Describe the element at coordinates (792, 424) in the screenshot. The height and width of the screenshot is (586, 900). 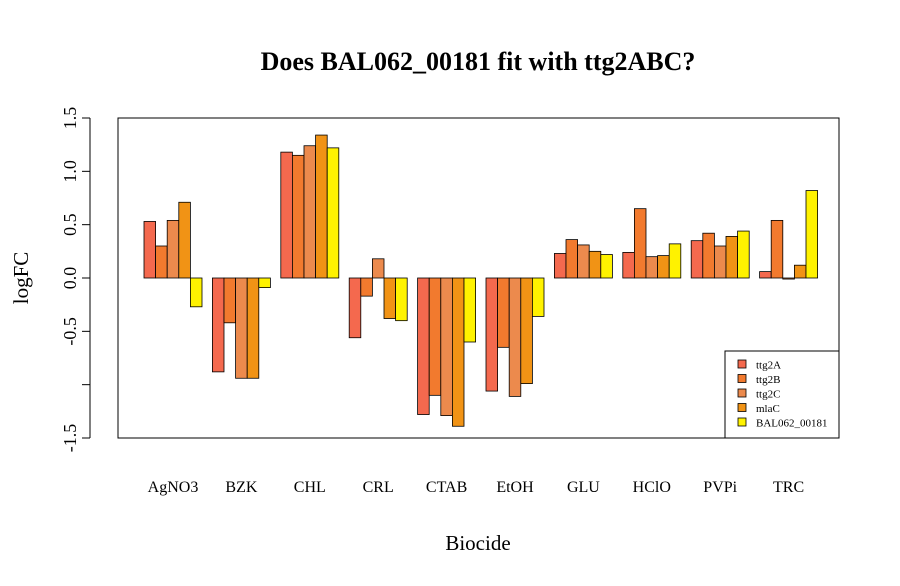
I see `legend-label: BAL062_00181` at that location.